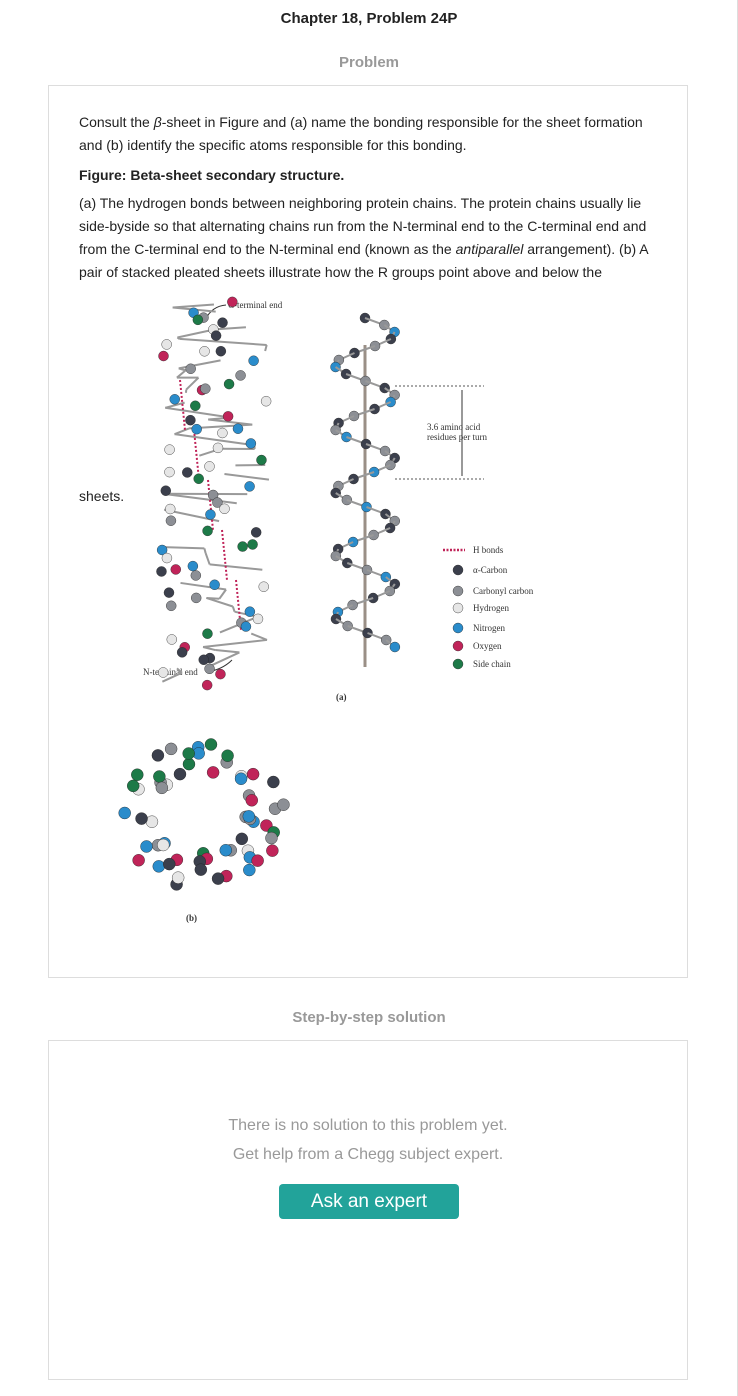 Image resolution: width=738 pixels, height=1396 pixels. What do you see at coordinates (102, 496) in the screenshot?
I see `continuation: sheets.` at bounding box center [102, 496].